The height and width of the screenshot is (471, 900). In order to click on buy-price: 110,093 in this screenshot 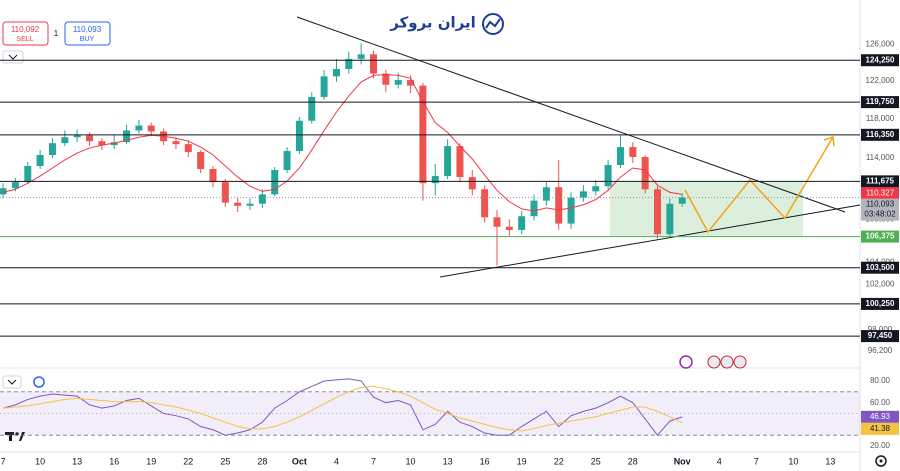, I will do `click(87, 29)`.